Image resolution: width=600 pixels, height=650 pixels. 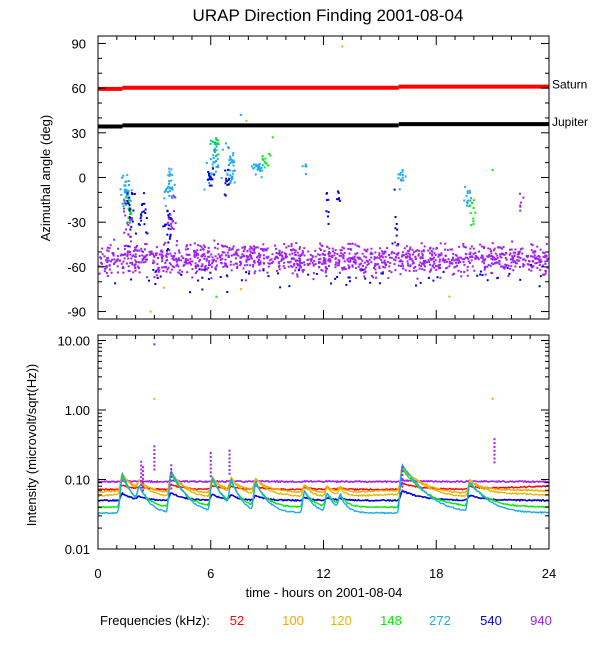 I want to click on top-outlier-point, so click(x=246, y=120).